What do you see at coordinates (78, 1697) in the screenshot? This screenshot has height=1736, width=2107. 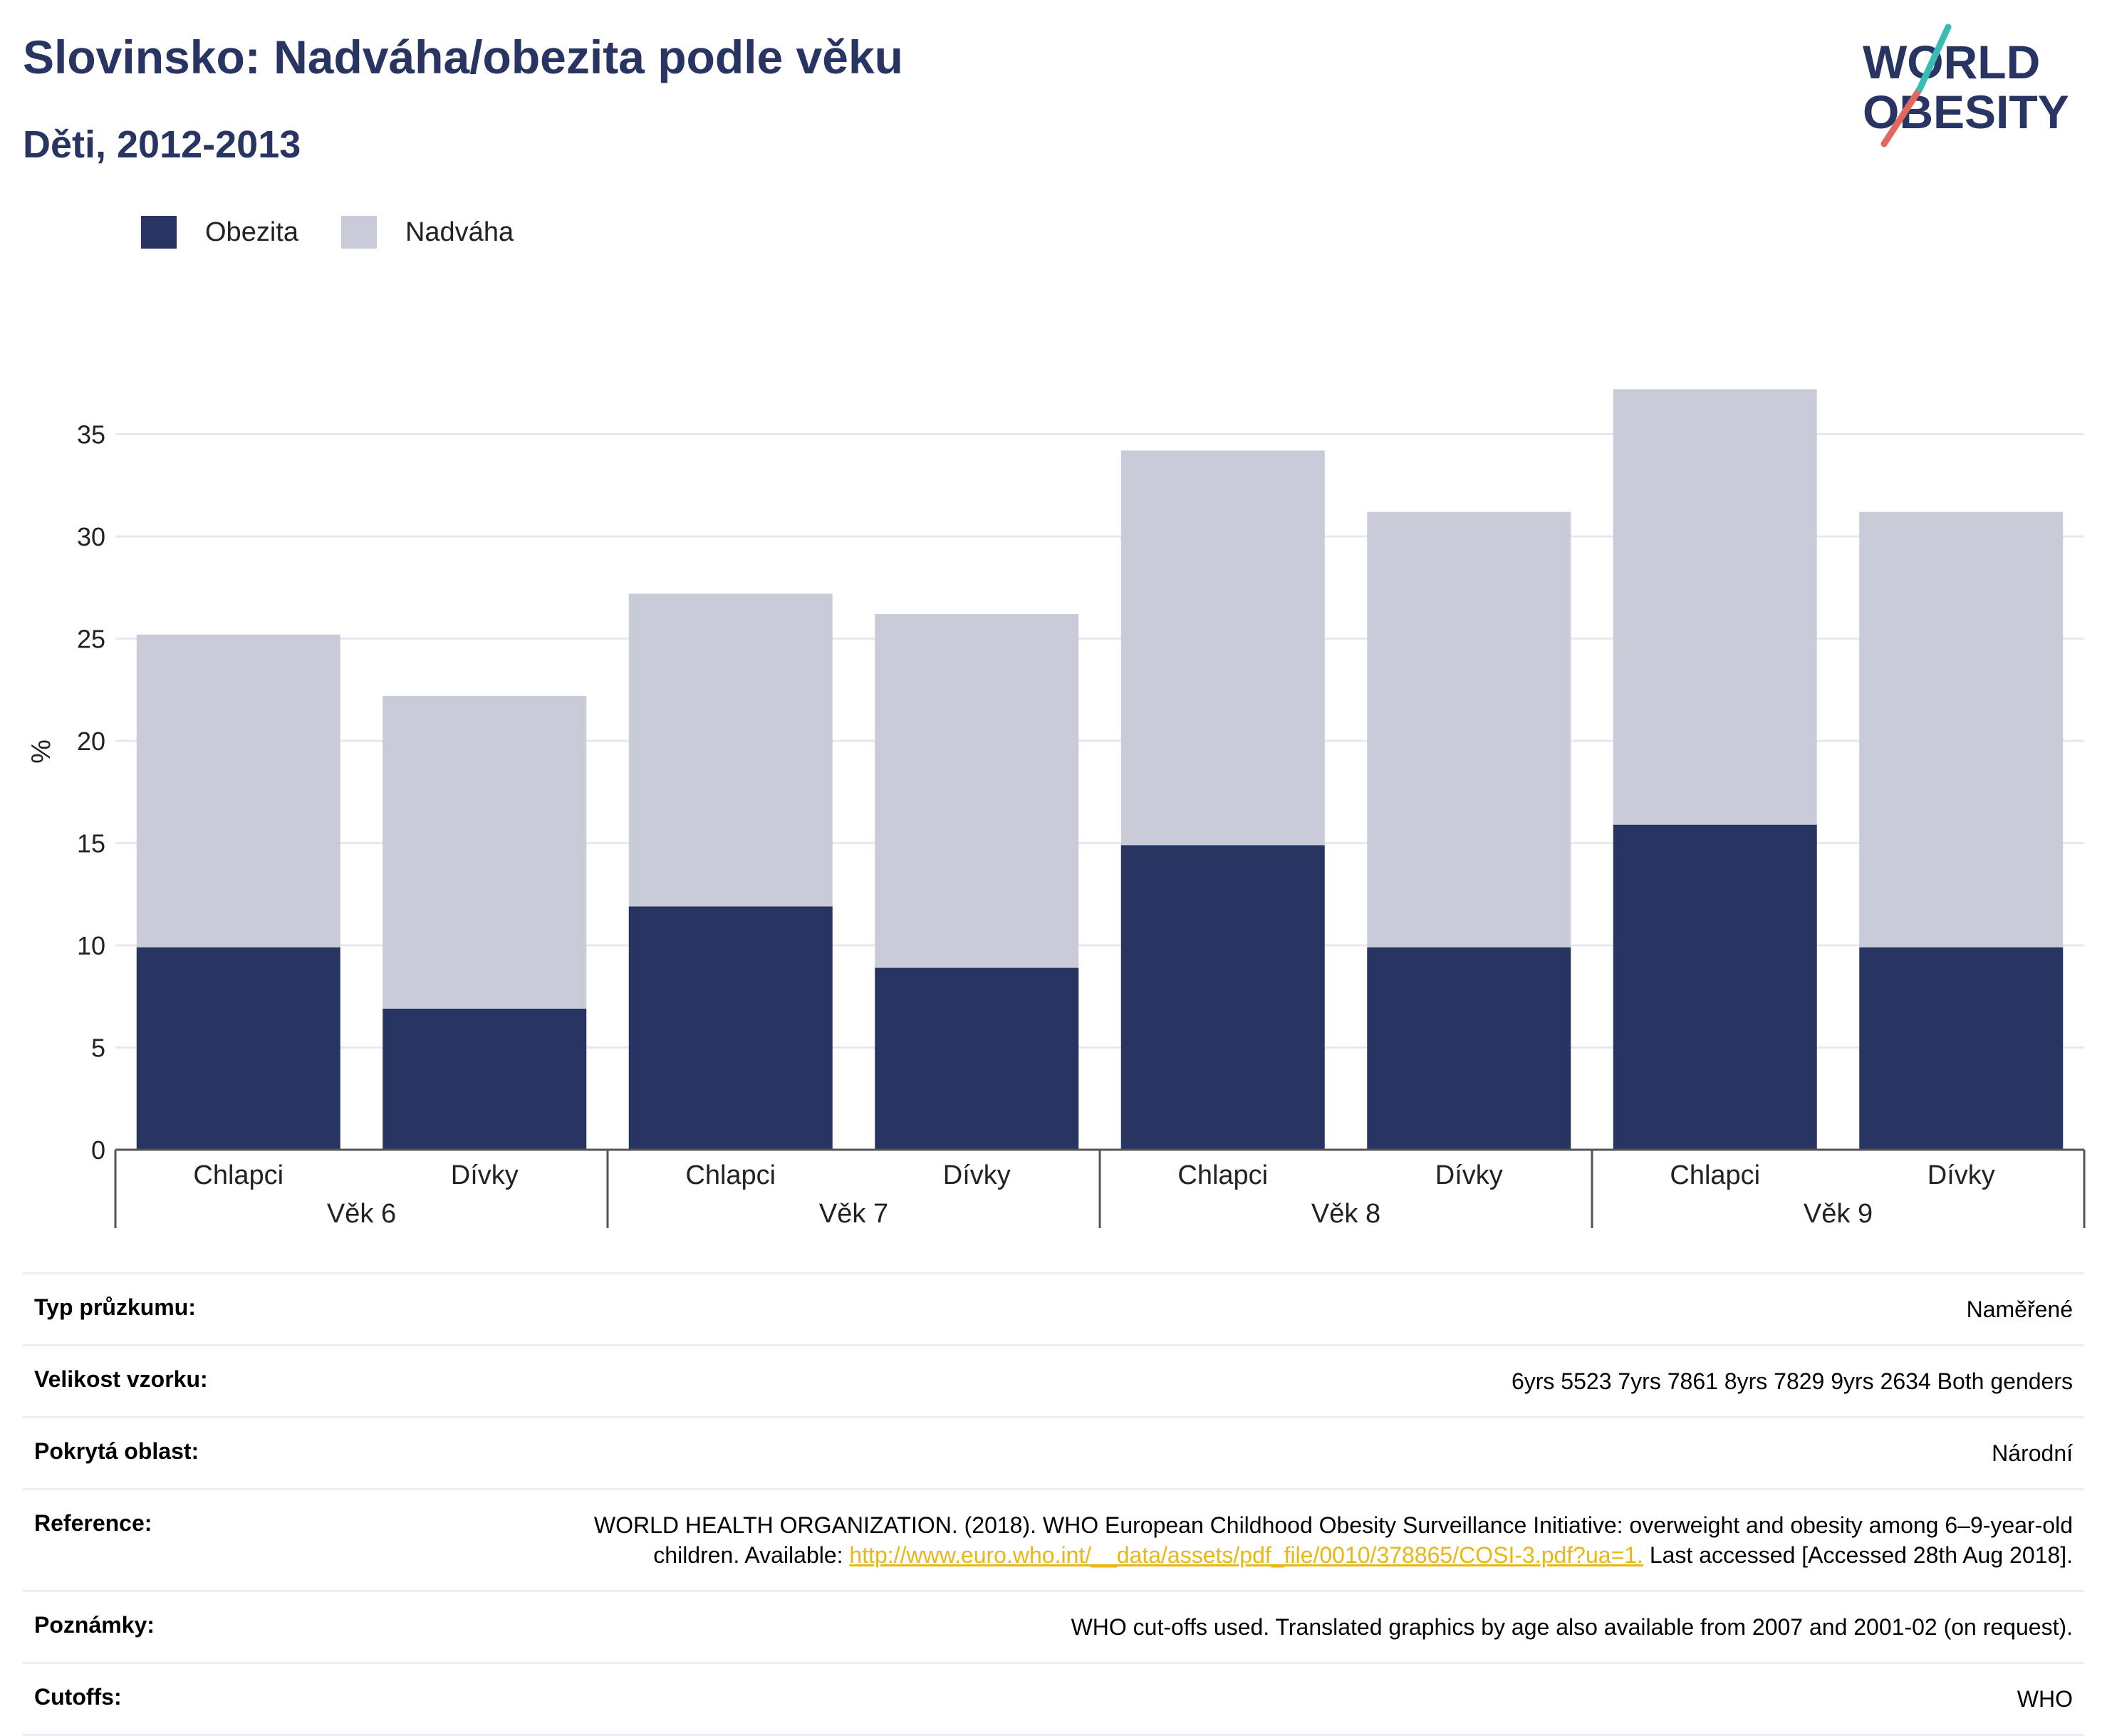 I see `meta-label: Cutoffs:` at bounding box center [78, 1697].